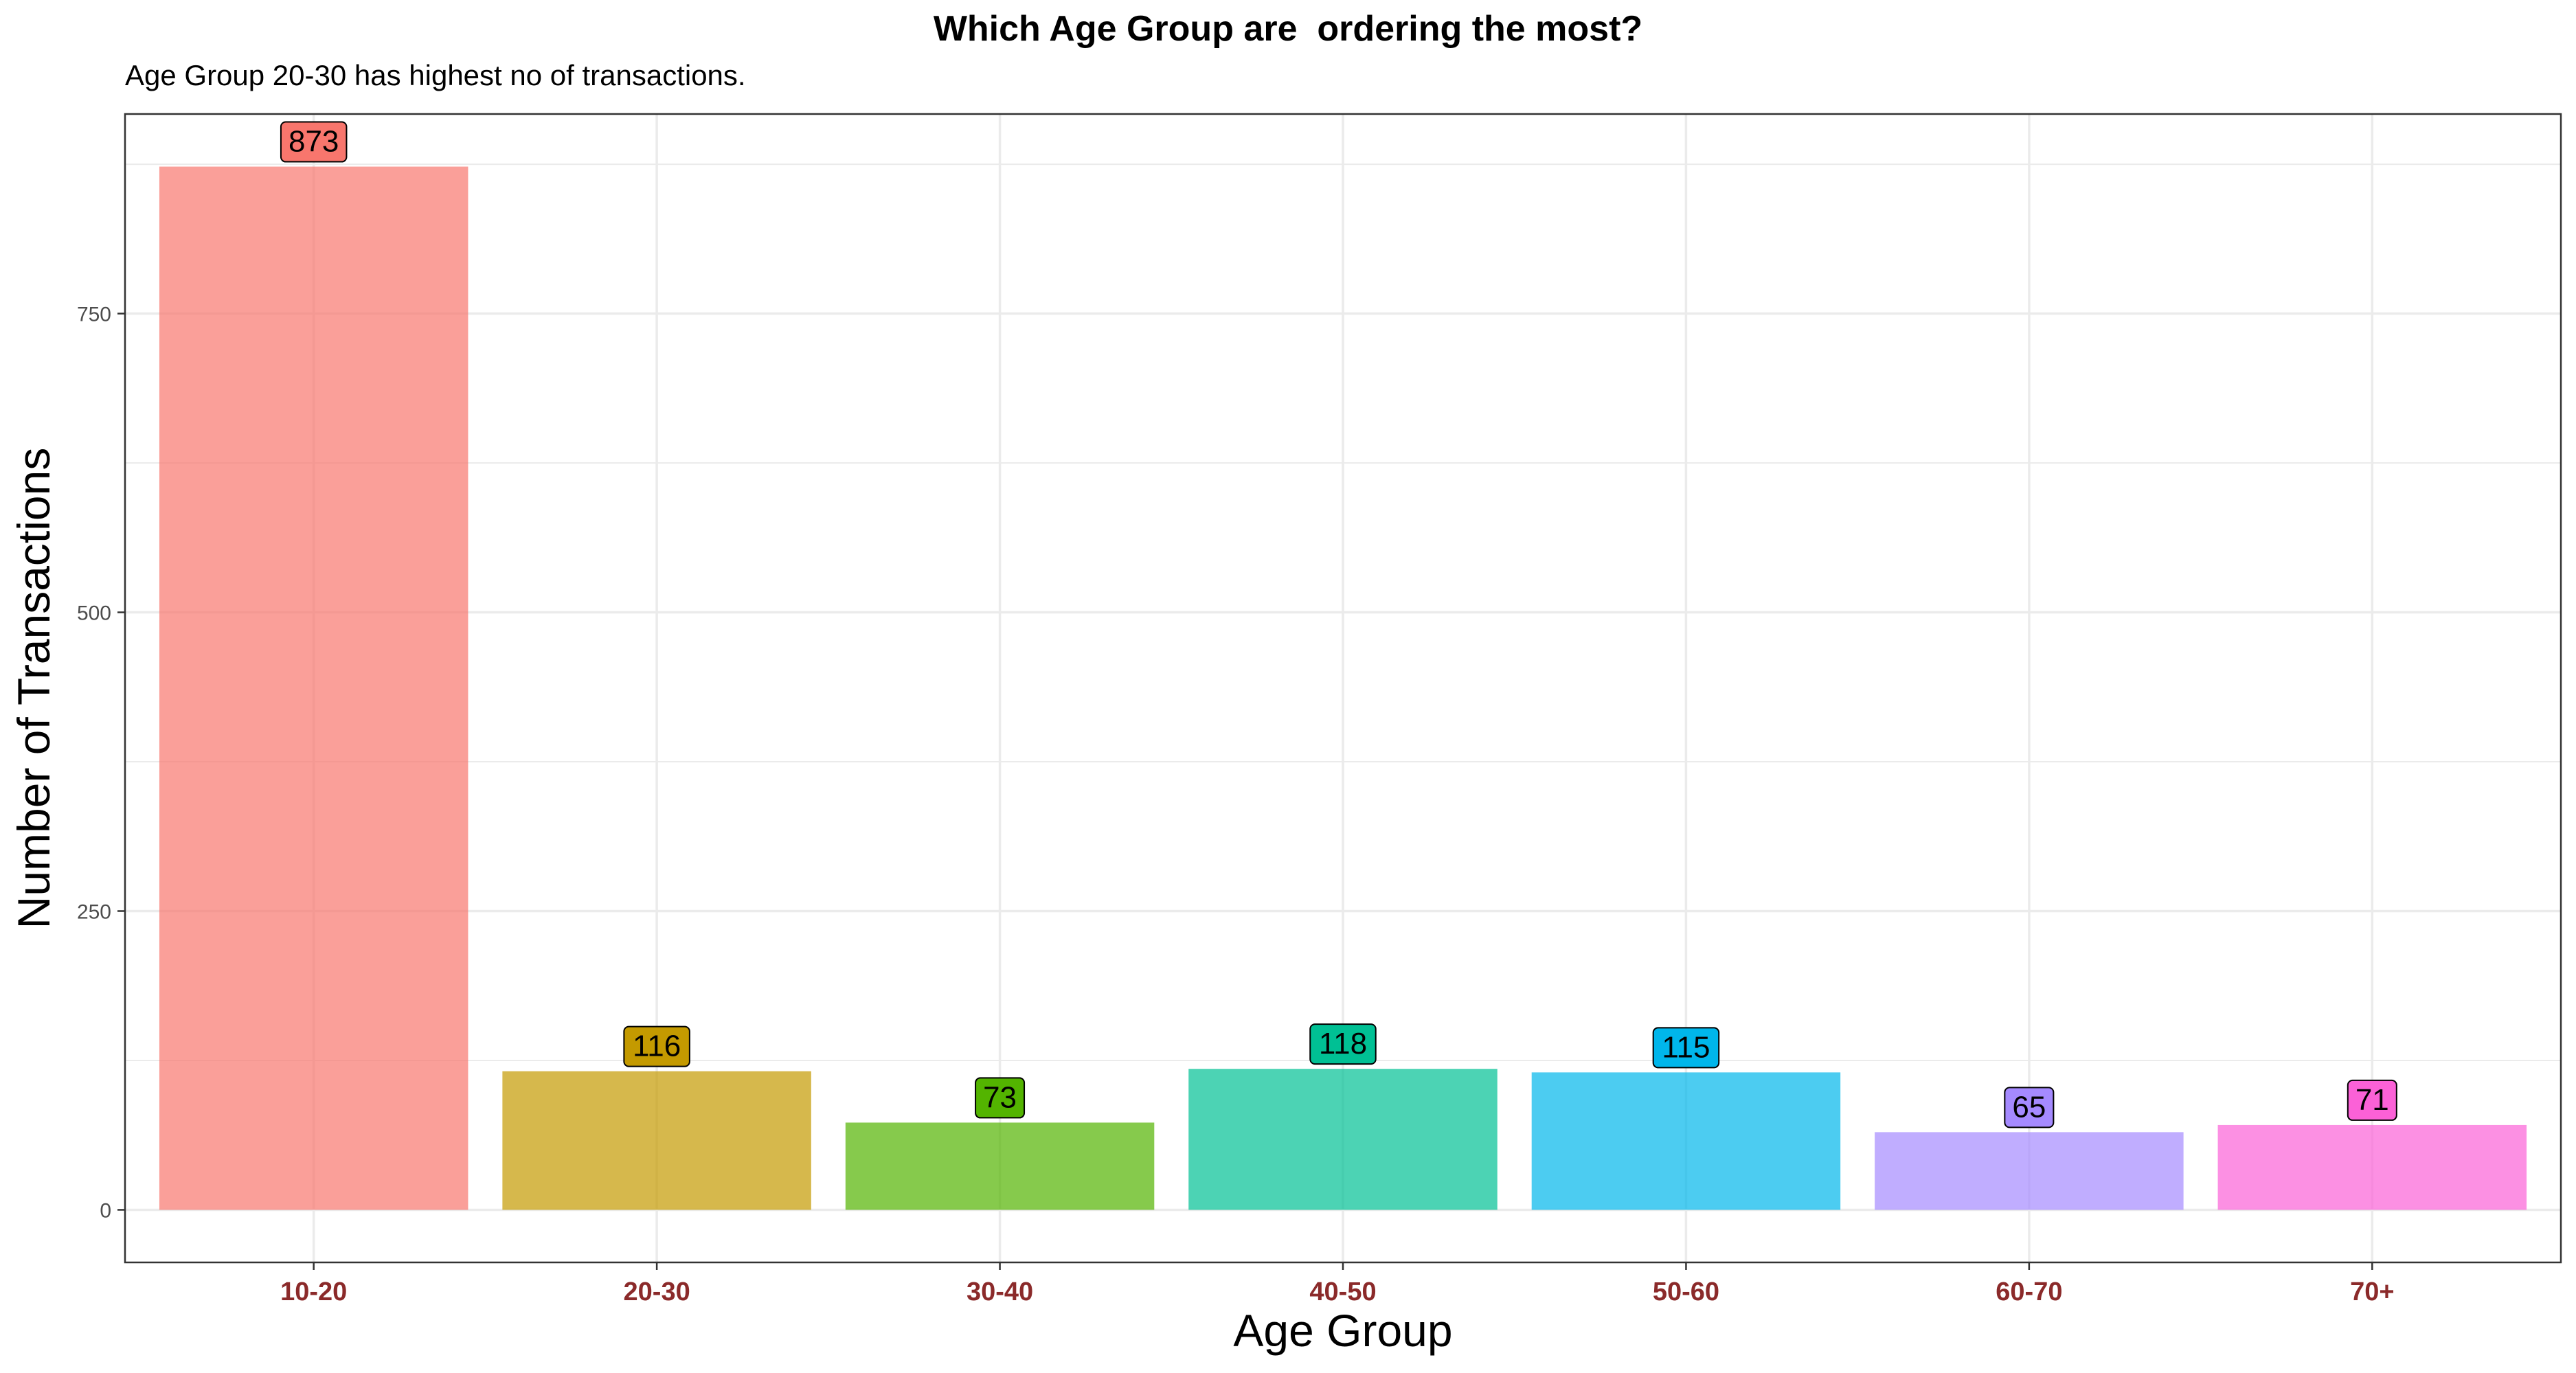 The height and width of the screenshot is (1373, 2576). I want to click on x-axis-title: Age Group, so click(1342, 1330).